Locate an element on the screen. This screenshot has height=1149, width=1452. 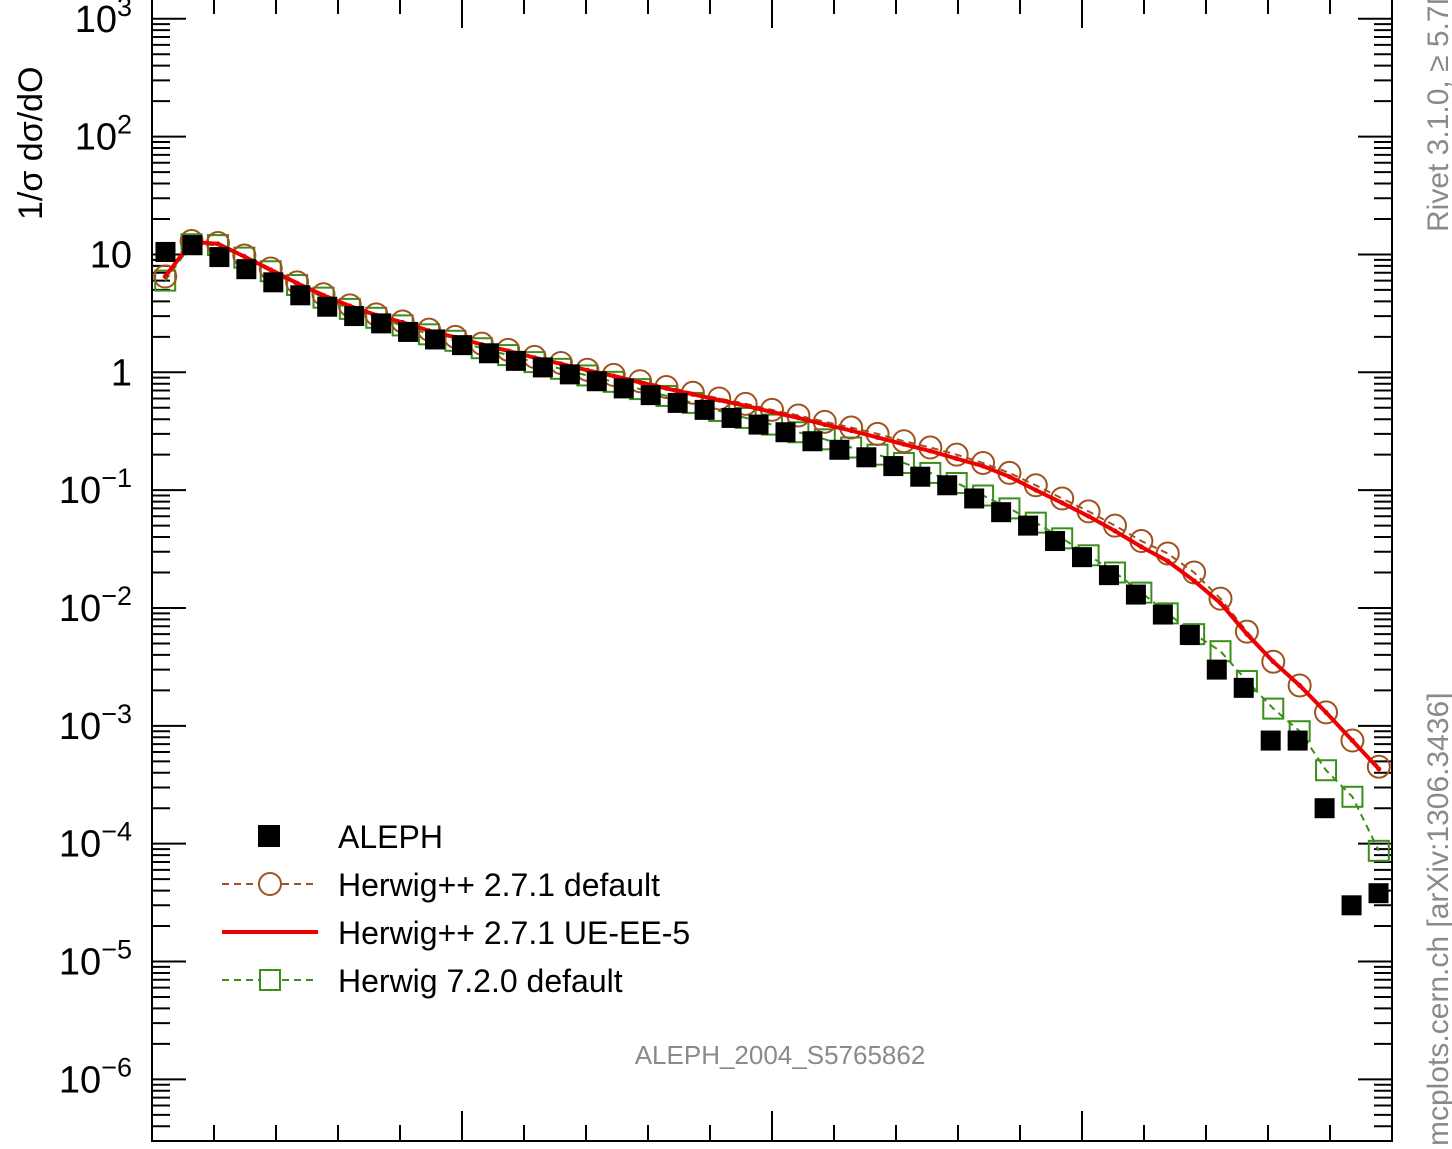
legend-label: ALEPH is located at coordinates (390, 837).